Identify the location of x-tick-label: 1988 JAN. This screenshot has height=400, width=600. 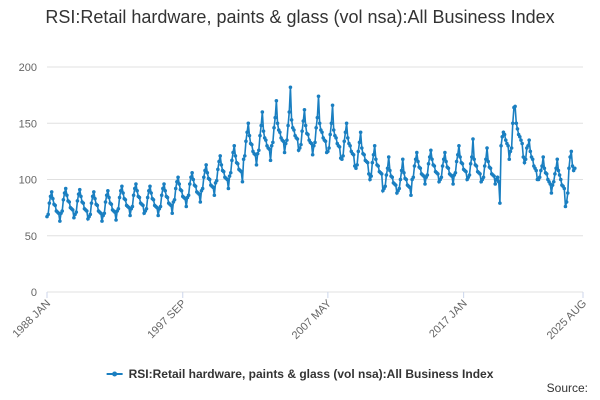
(31, 319).